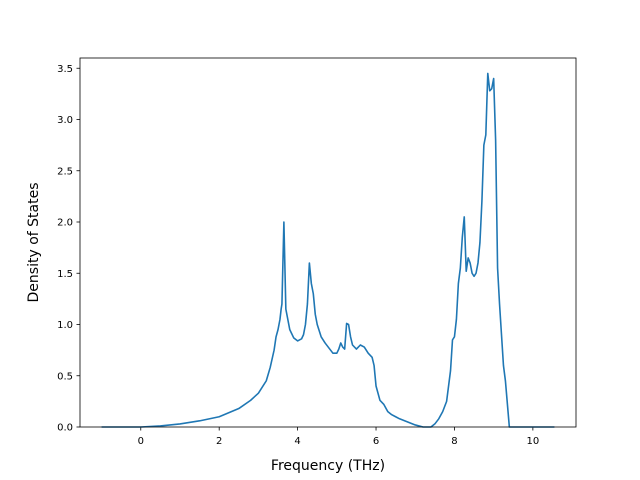  I want to click on x-tick-label: 0, so click(141, 441).